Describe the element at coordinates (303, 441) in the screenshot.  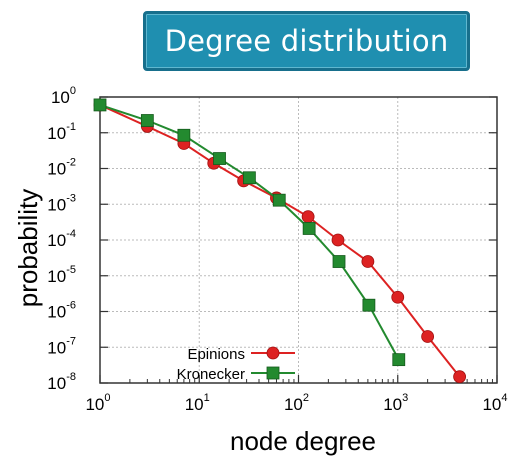
I see `x-axis-label: node degree` at that location.